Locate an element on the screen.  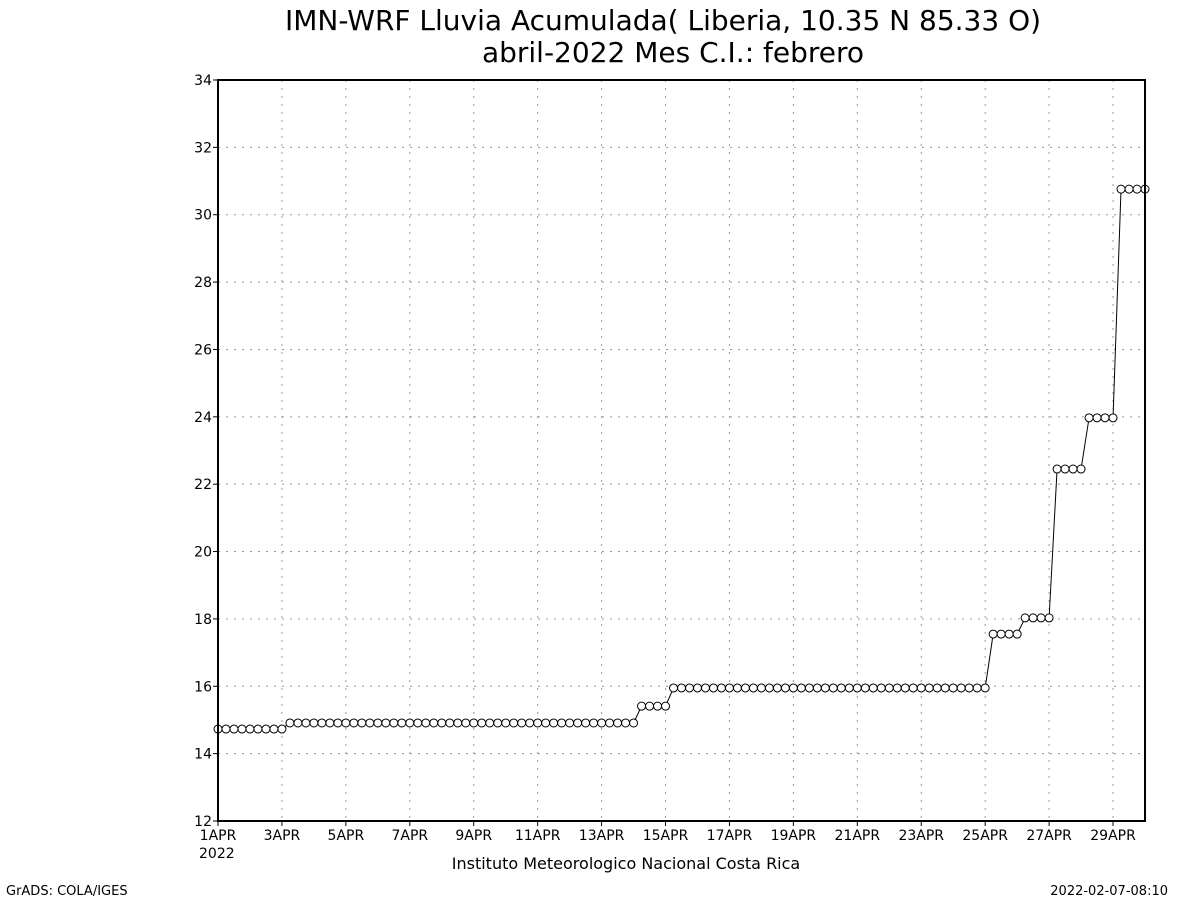
footer-left: GrADS: COLA/IGES is located at coordinates (67, 891).